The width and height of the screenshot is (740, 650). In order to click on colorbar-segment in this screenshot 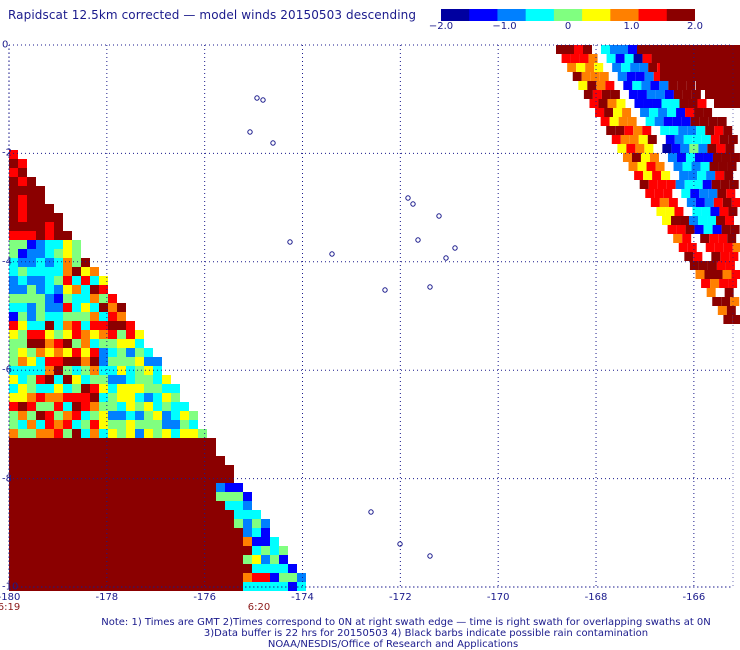, I will do `click(596, 15)`.